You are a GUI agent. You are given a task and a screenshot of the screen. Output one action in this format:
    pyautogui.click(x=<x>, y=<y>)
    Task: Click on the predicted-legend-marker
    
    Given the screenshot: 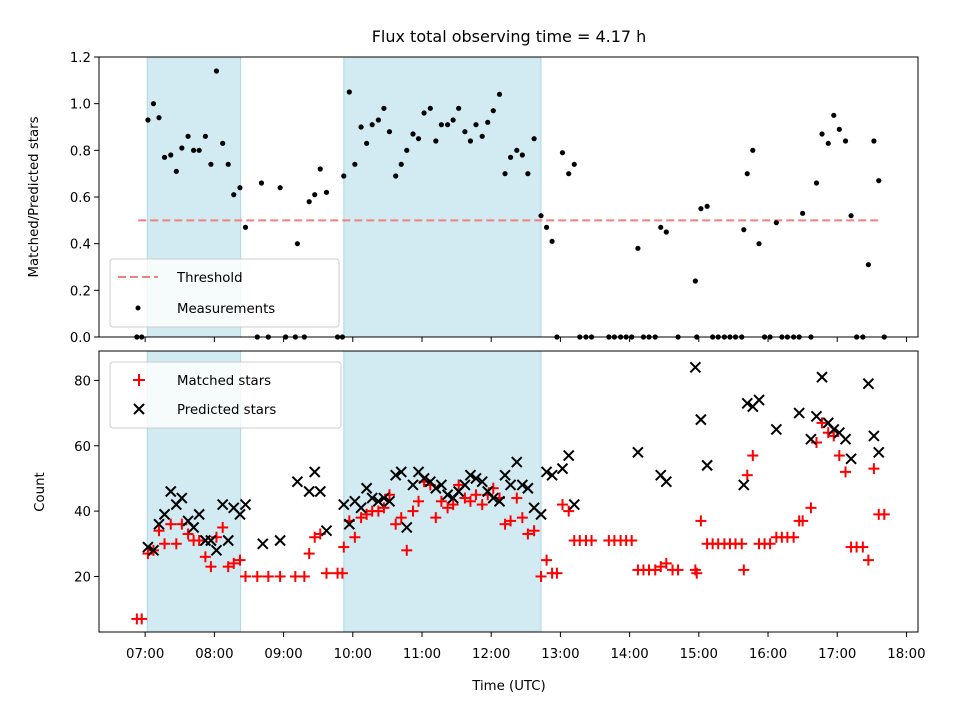 What is the action you would take?
    pyautogui.click(x=139, y=409)
    